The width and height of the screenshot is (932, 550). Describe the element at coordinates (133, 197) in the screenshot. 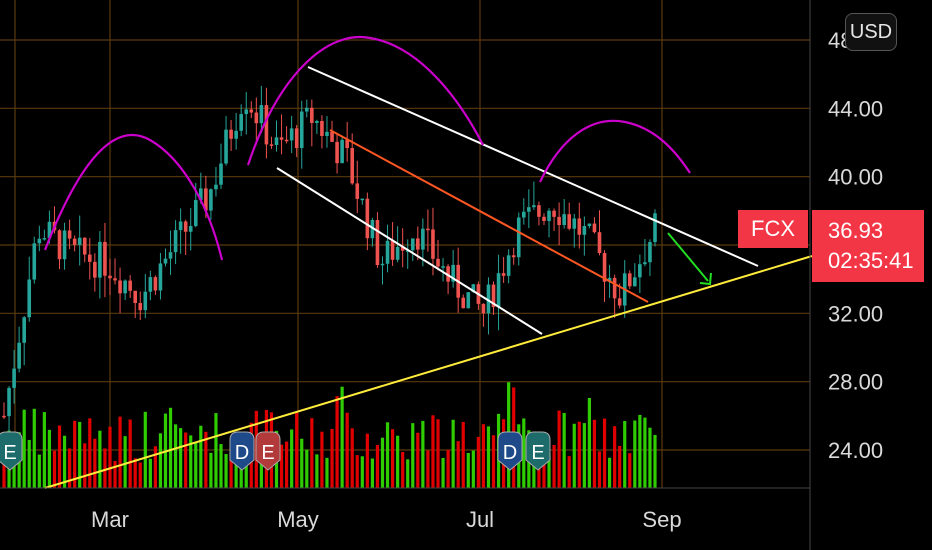

I see `left-shoulder-arc` at that location.